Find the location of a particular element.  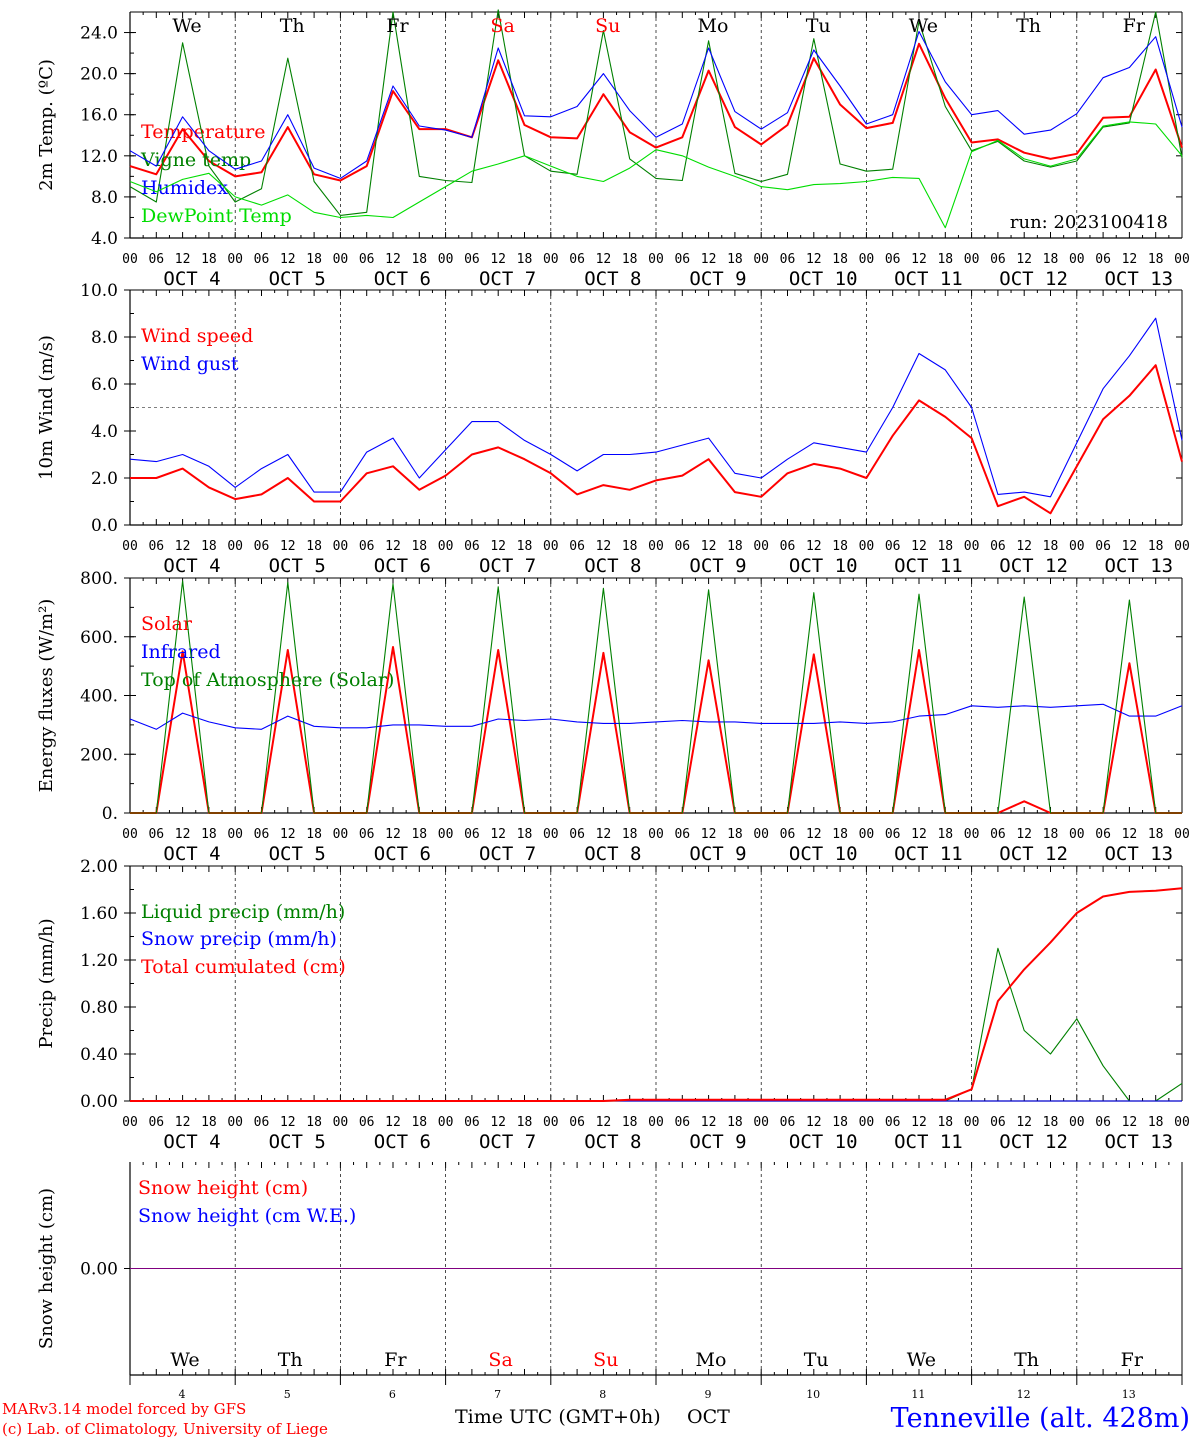

y-tick-label: 6.0 is located at coordinates (104, 385).